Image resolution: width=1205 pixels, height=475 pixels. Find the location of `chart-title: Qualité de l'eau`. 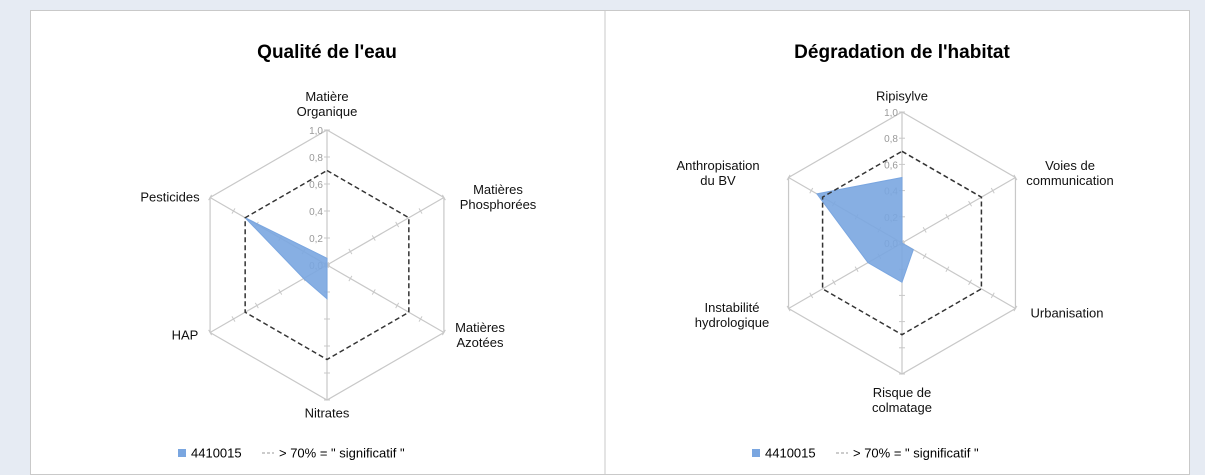

chart-title: Qualité de l'eau is located at coordinates (327, 52).